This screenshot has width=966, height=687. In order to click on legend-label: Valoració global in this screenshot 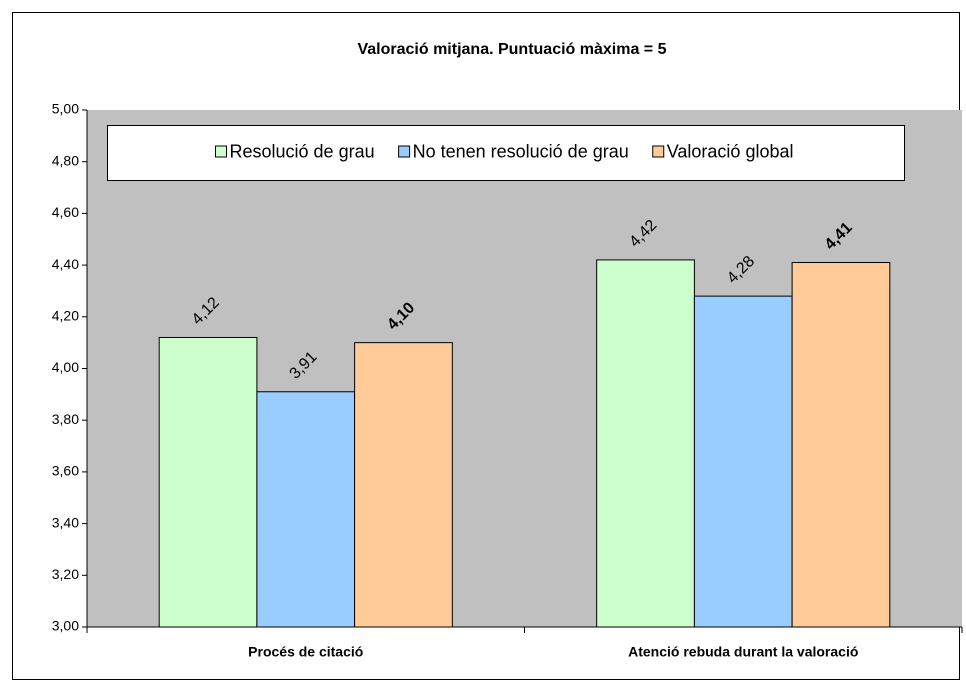, I will do `click(730, 151)`.